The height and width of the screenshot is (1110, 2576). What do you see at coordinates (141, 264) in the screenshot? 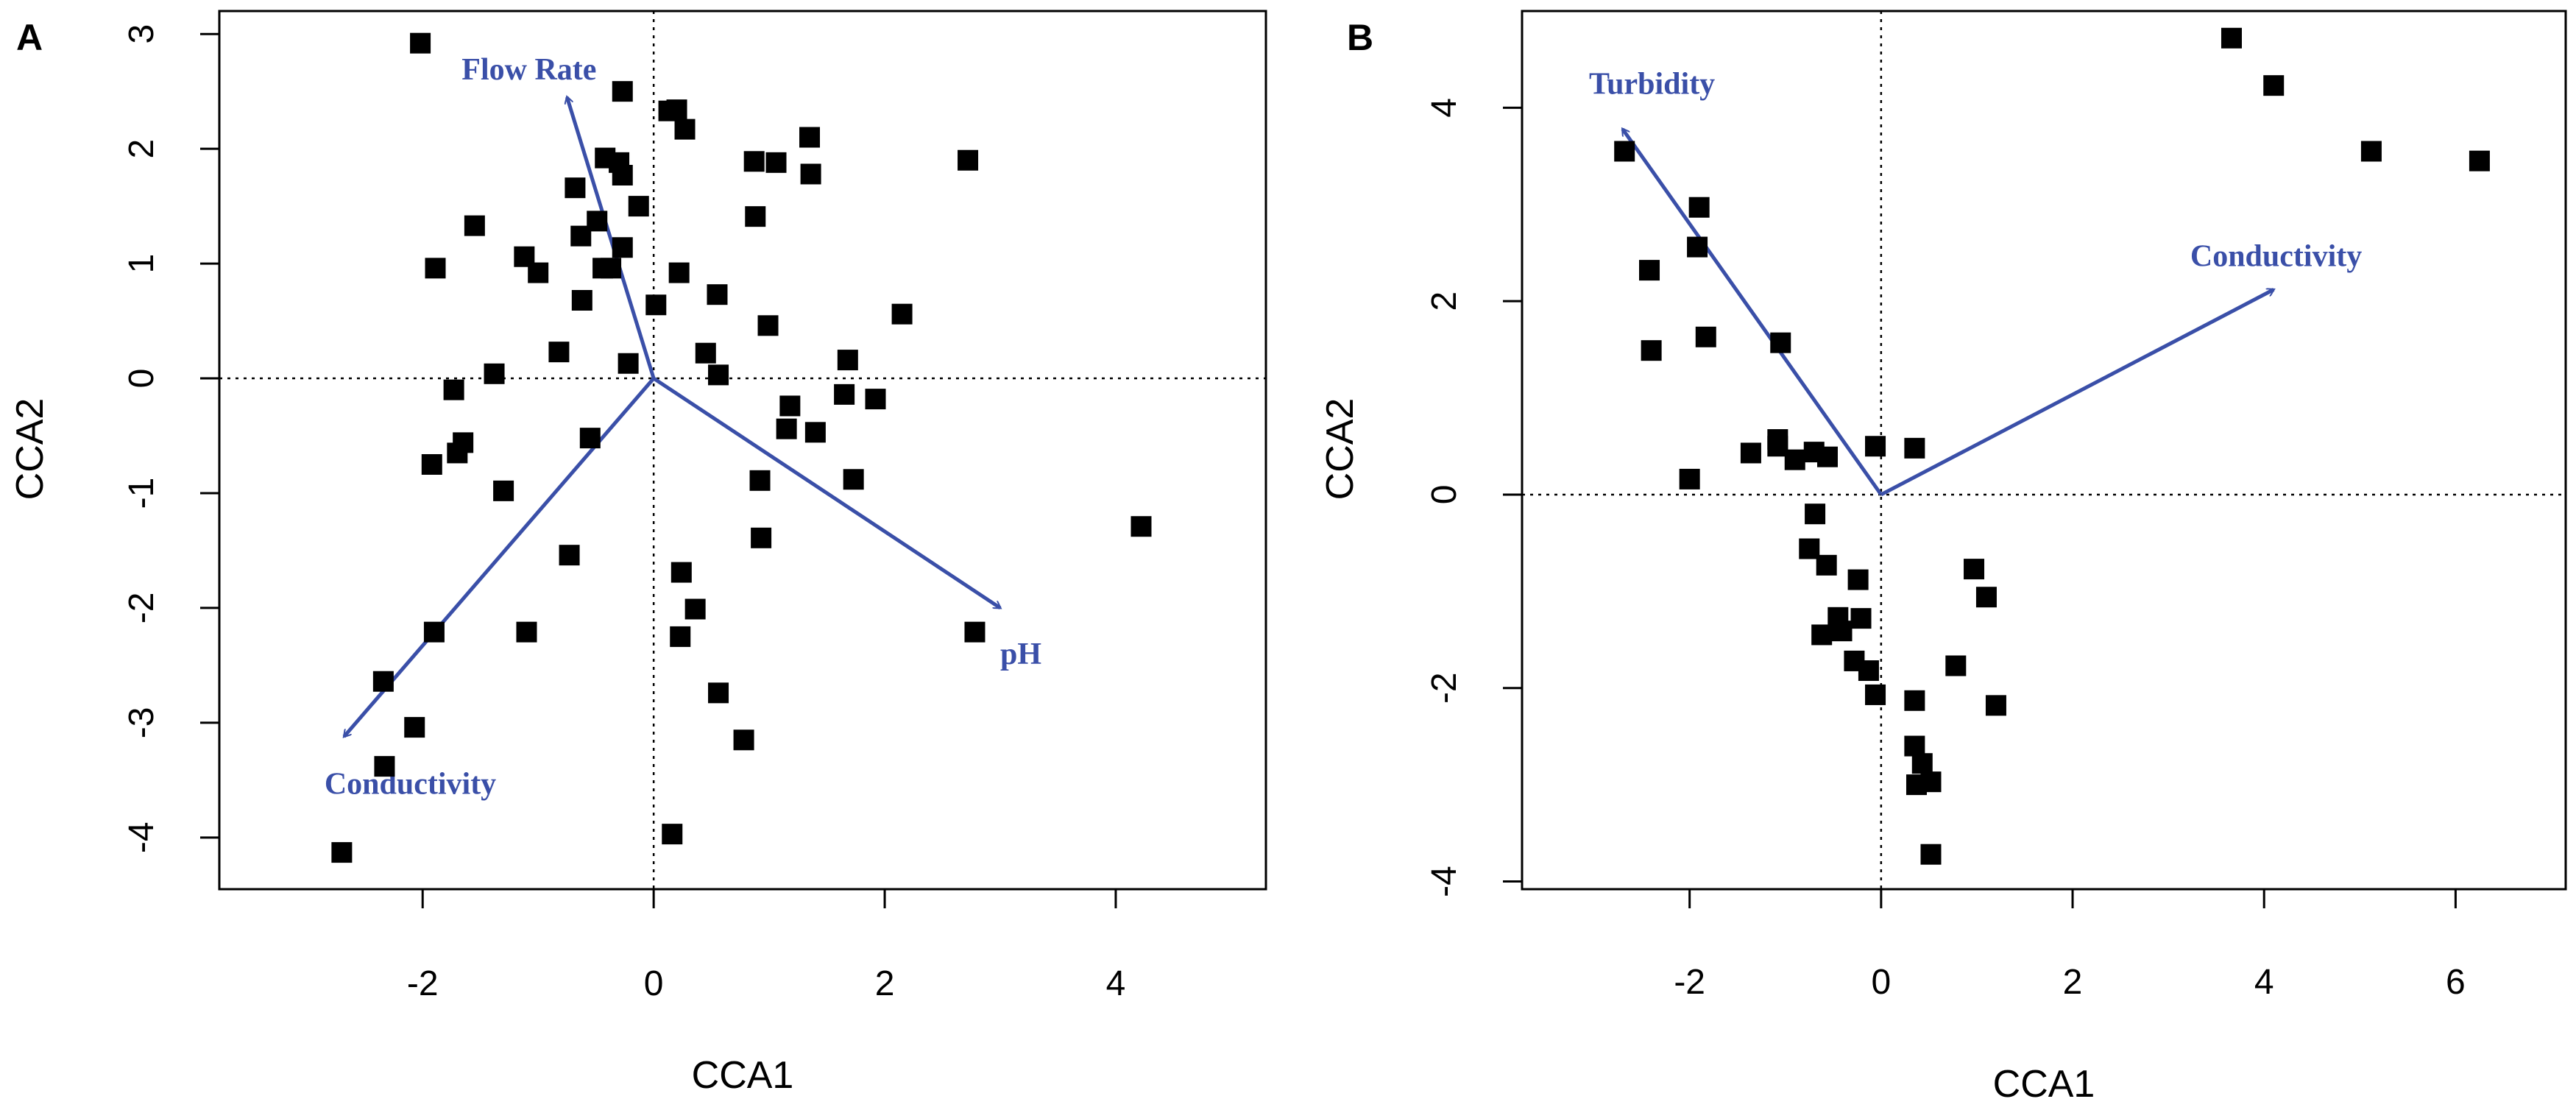
I see `panel-a-y-tick-label: 1` at bounding box center [141, 264].